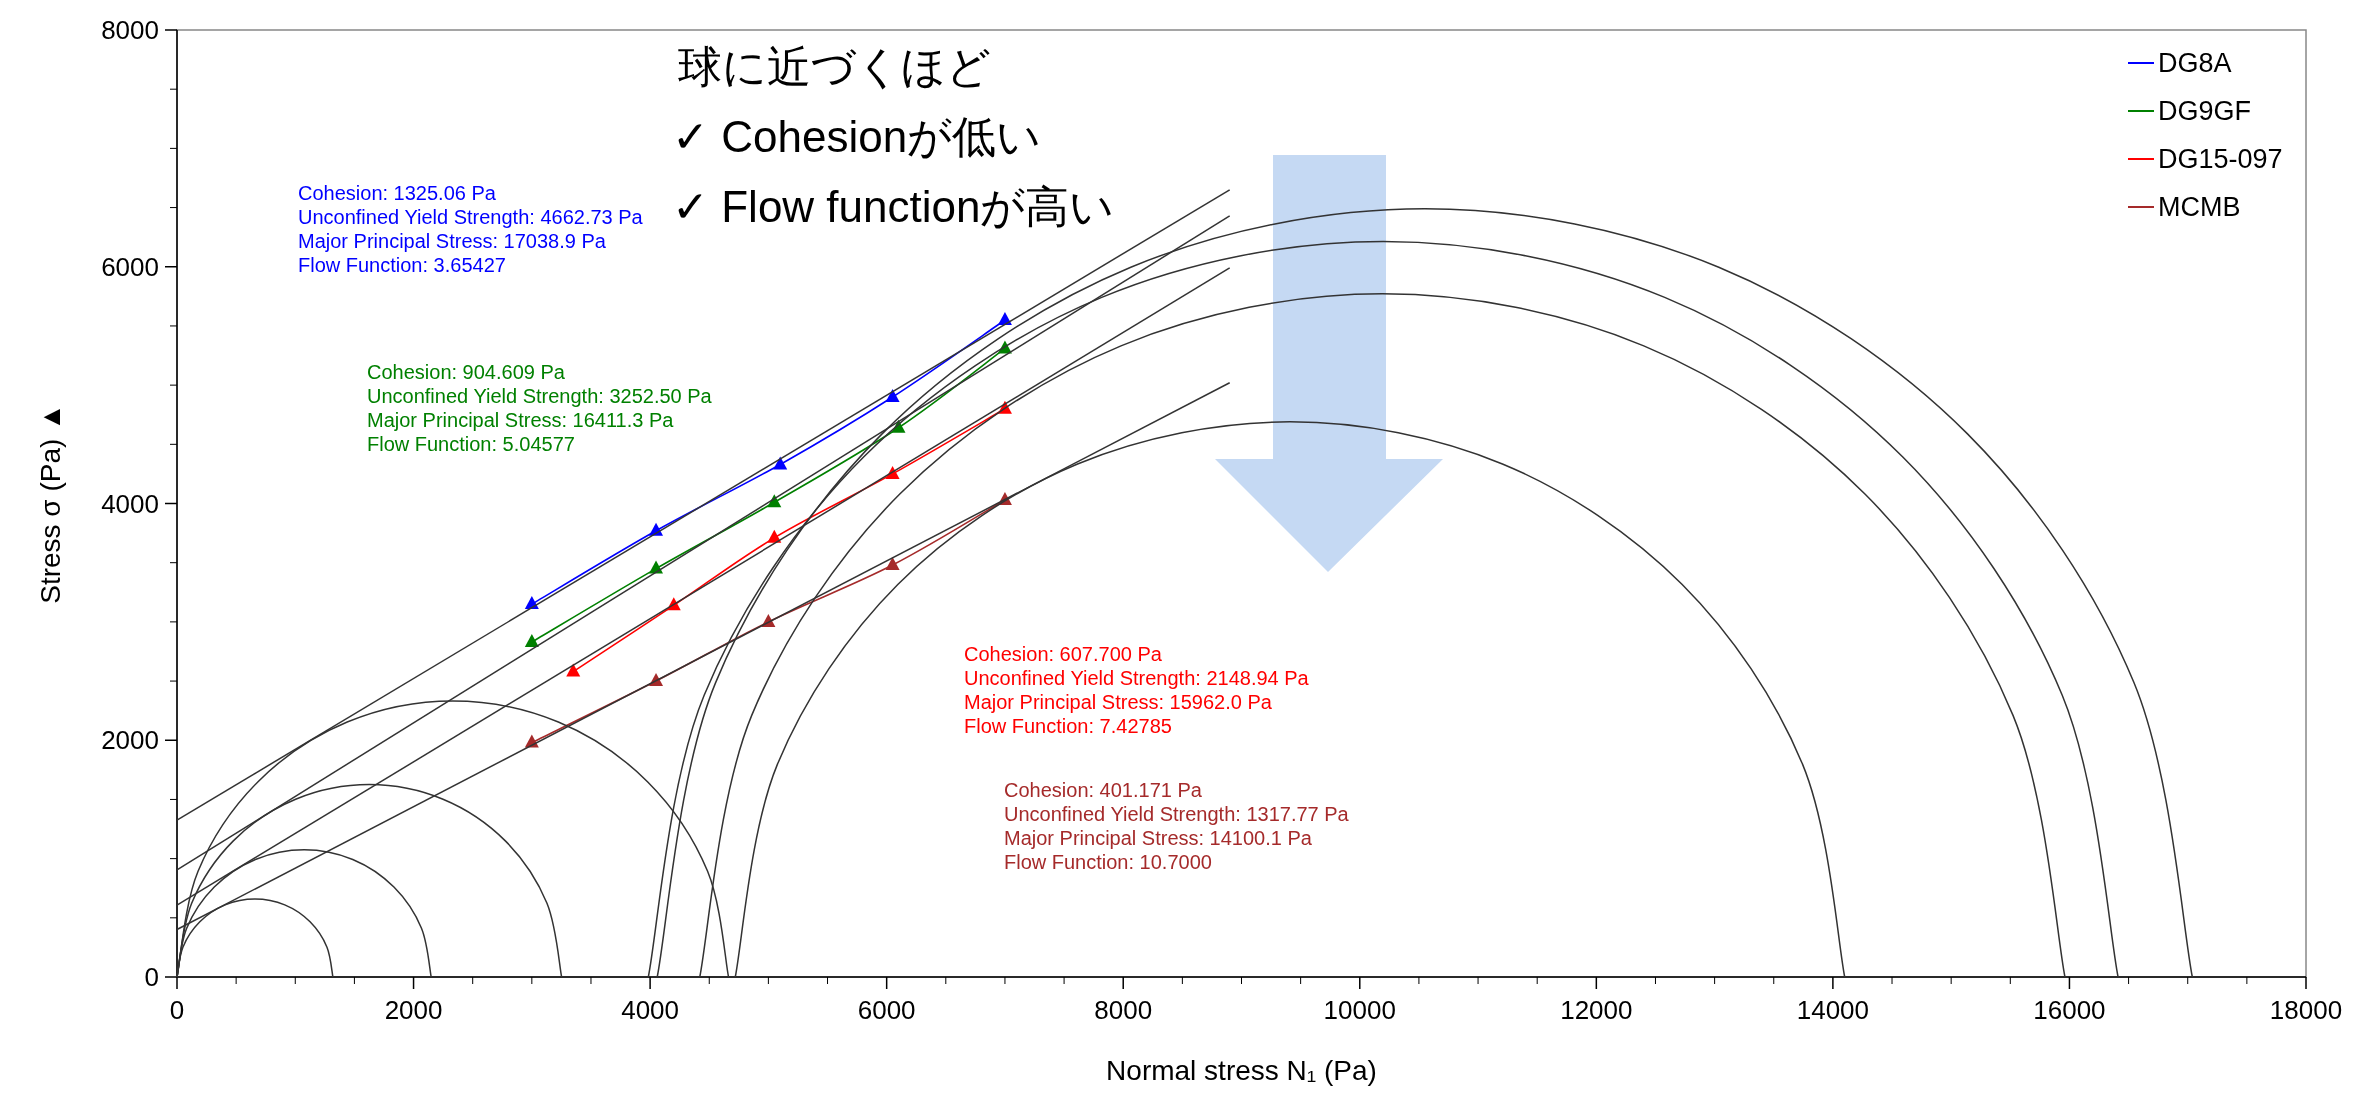  Describe the element at coordinates (177, 1010) in the screenshot. I see `x-tick-label: 0` at that location.